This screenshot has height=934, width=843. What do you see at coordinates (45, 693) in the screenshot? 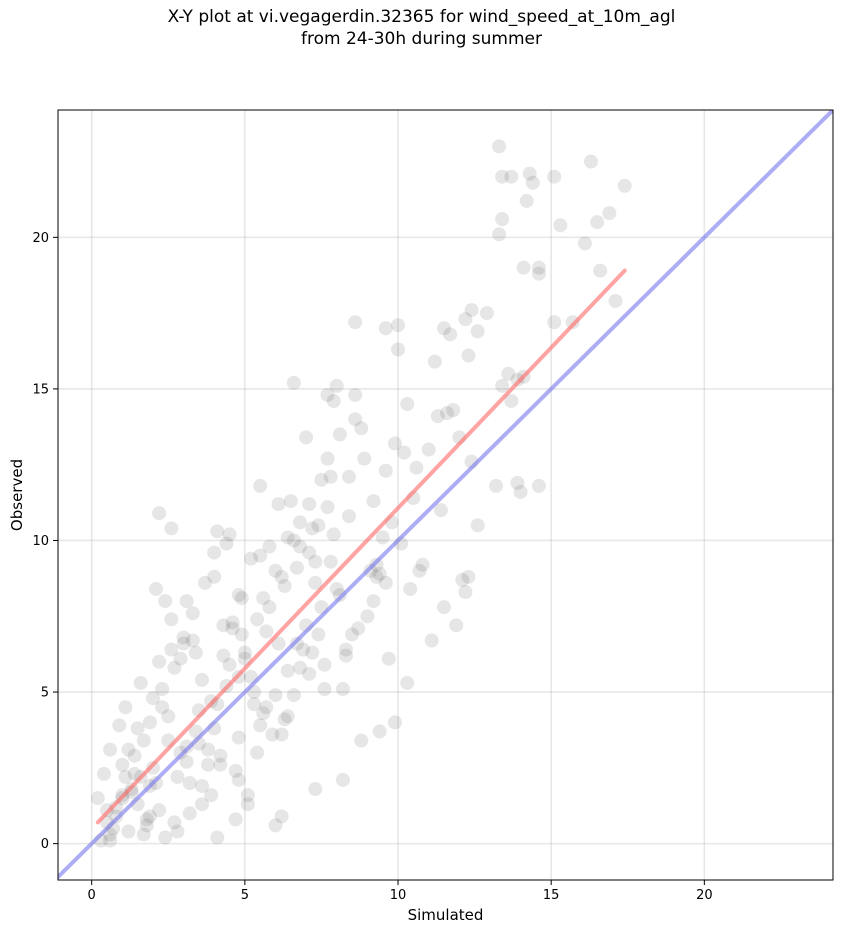
I see `y-tick-label: 5` at bounding box center [45, 693].